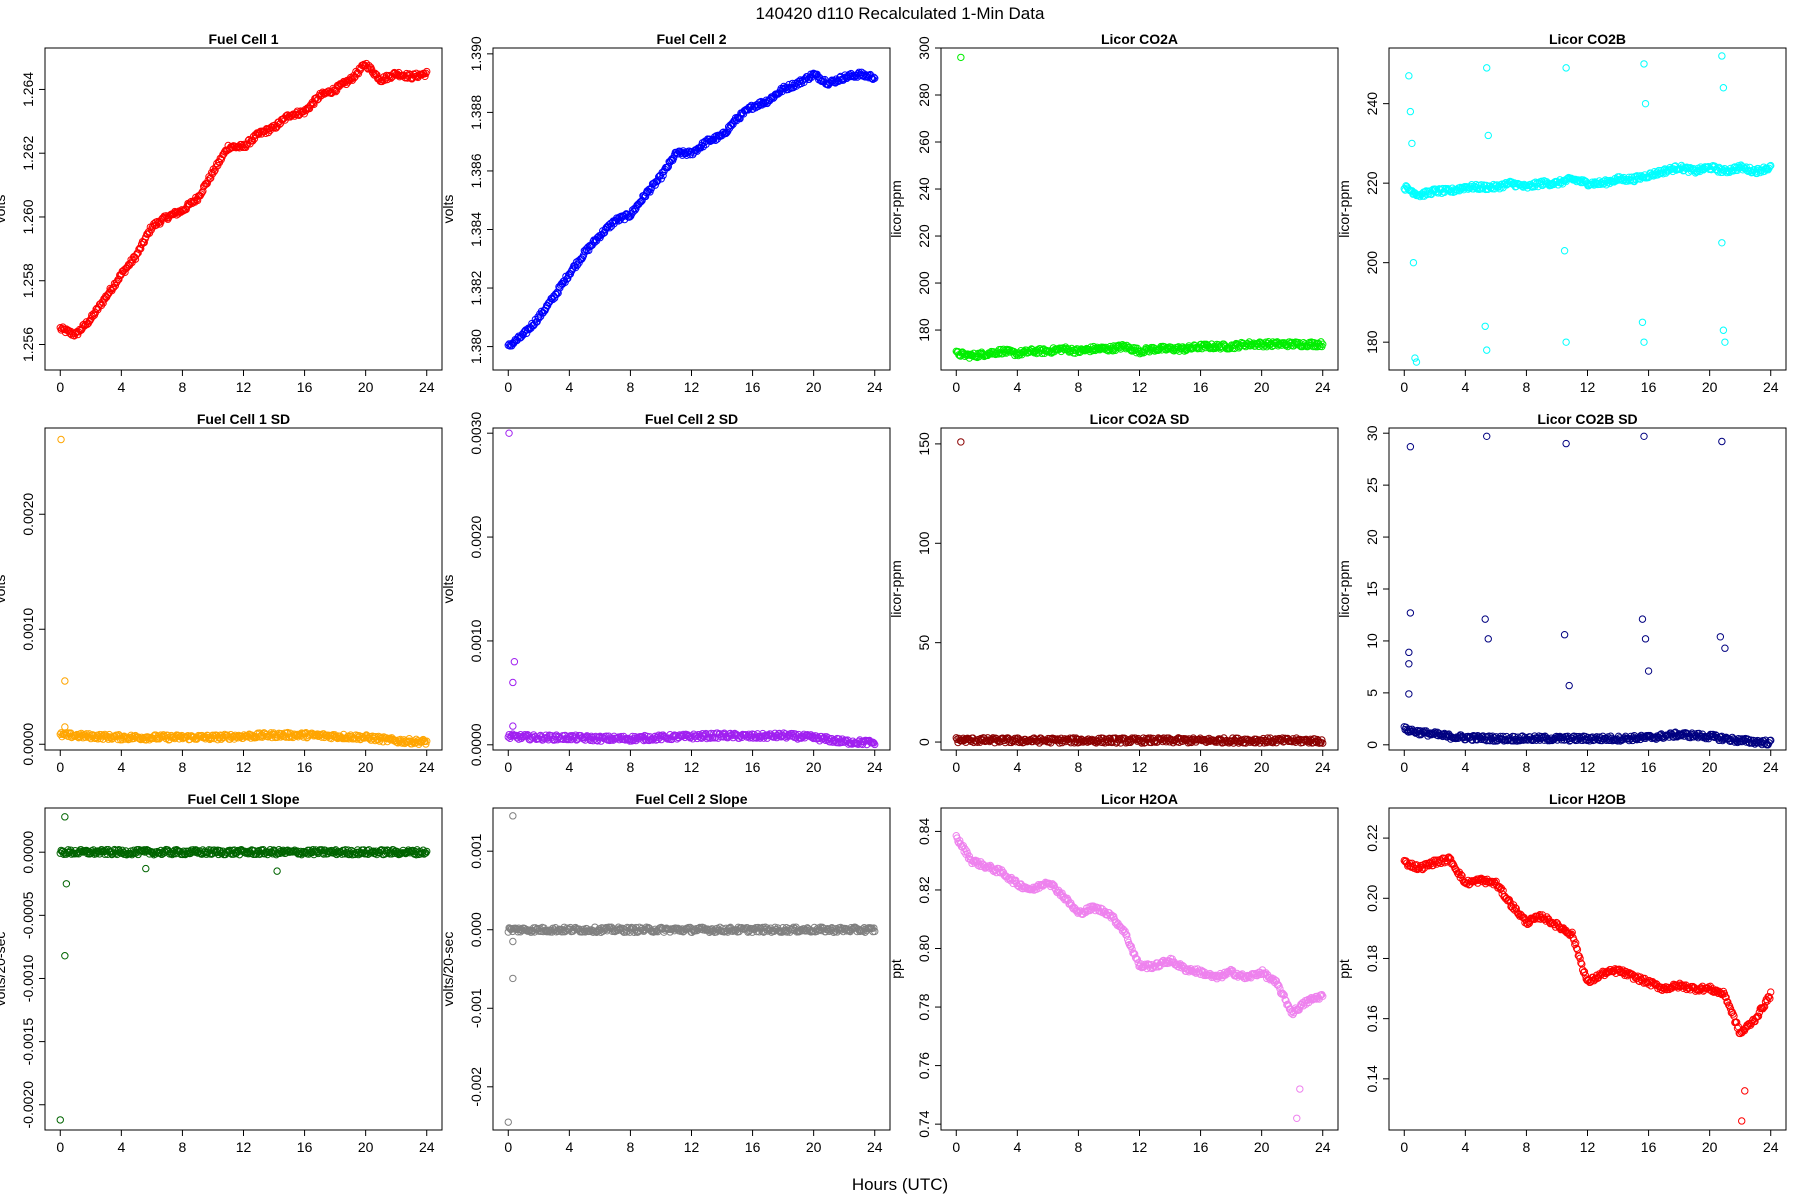 This screenshot has height=1200, width=1800. What do you see at coordinates (924, 742) in the screenshot?
I see `y-tick-label: 0` at bounding box center [924, 742].